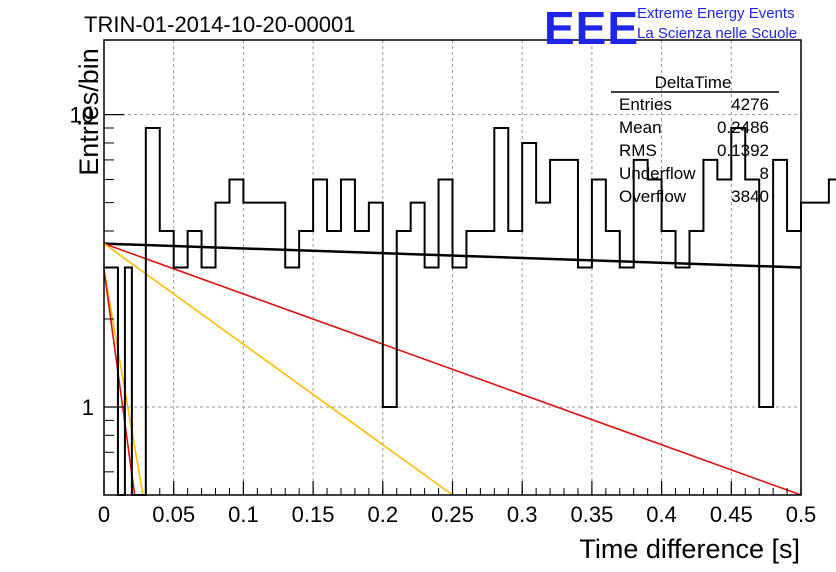 The width and height of the screenshot is (836, 572). I want to click on stats-value-overflow: 3840, so click(750, 196).